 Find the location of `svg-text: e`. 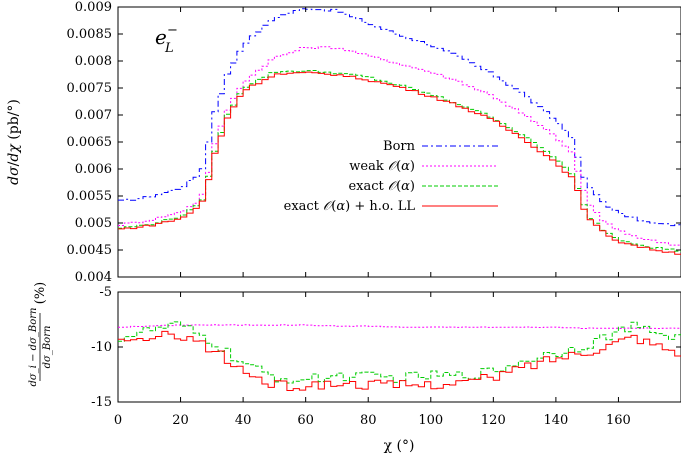

svg-text: e is located at coordinates (161, 37).